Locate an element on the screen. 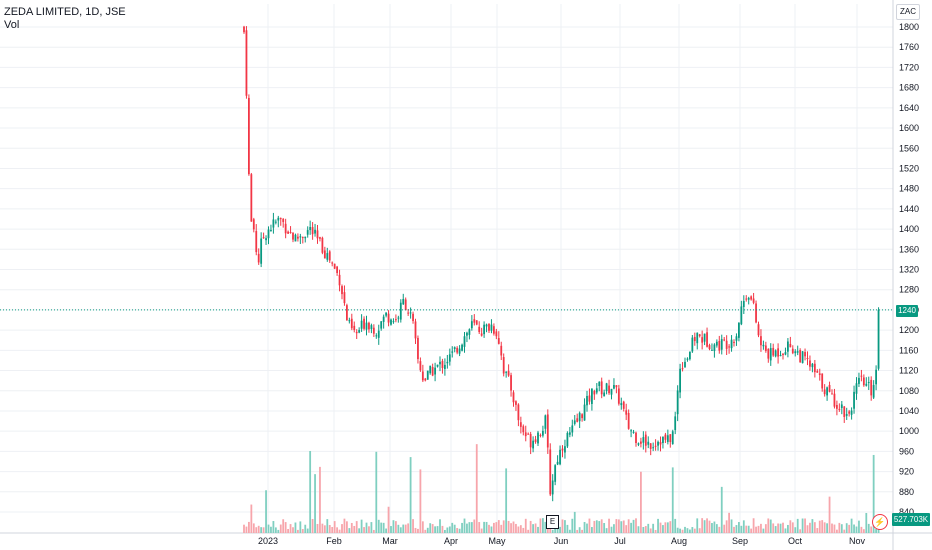 Image resolution: width=932 pixels, height=550 pixels. currency-badge: ZAC is located at coordinates (908, 12).